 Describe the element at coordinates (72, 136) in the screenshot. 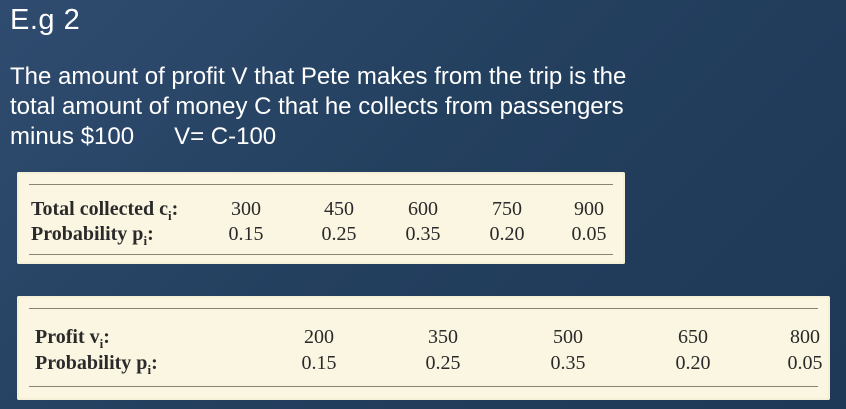

I see `description-line-3-text: minus $100` at that location.